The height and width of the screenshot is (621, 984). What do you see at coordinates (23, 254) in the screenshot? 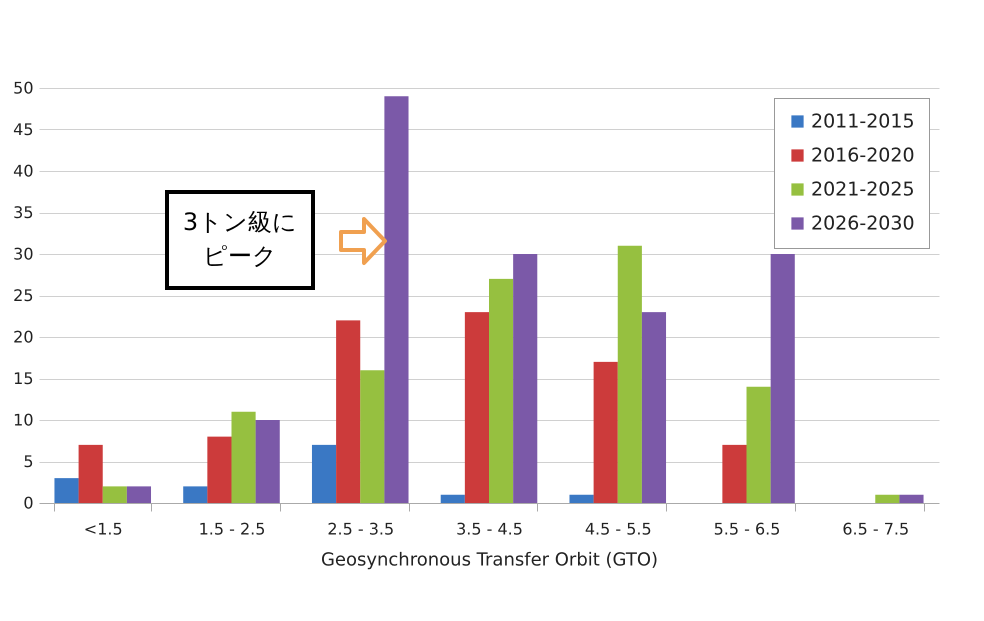
I see `y-tick-label: 30` at bounding box center [23, 254].